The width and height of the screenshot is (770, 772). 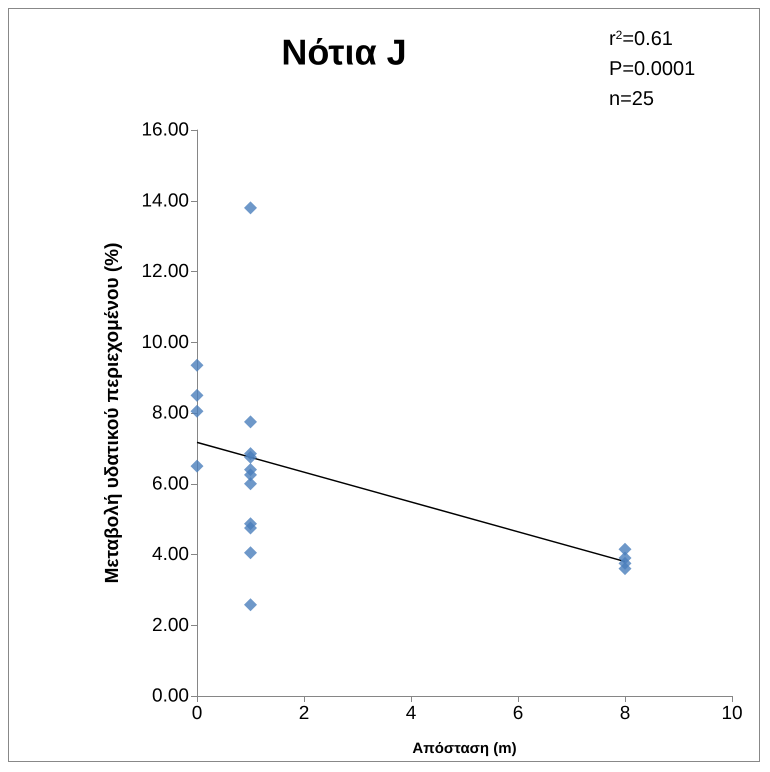 What do you see at coordinates (344, 52) in the screenshot?
I see `chart-title: Νότια J` at bounding box center [344, 52].